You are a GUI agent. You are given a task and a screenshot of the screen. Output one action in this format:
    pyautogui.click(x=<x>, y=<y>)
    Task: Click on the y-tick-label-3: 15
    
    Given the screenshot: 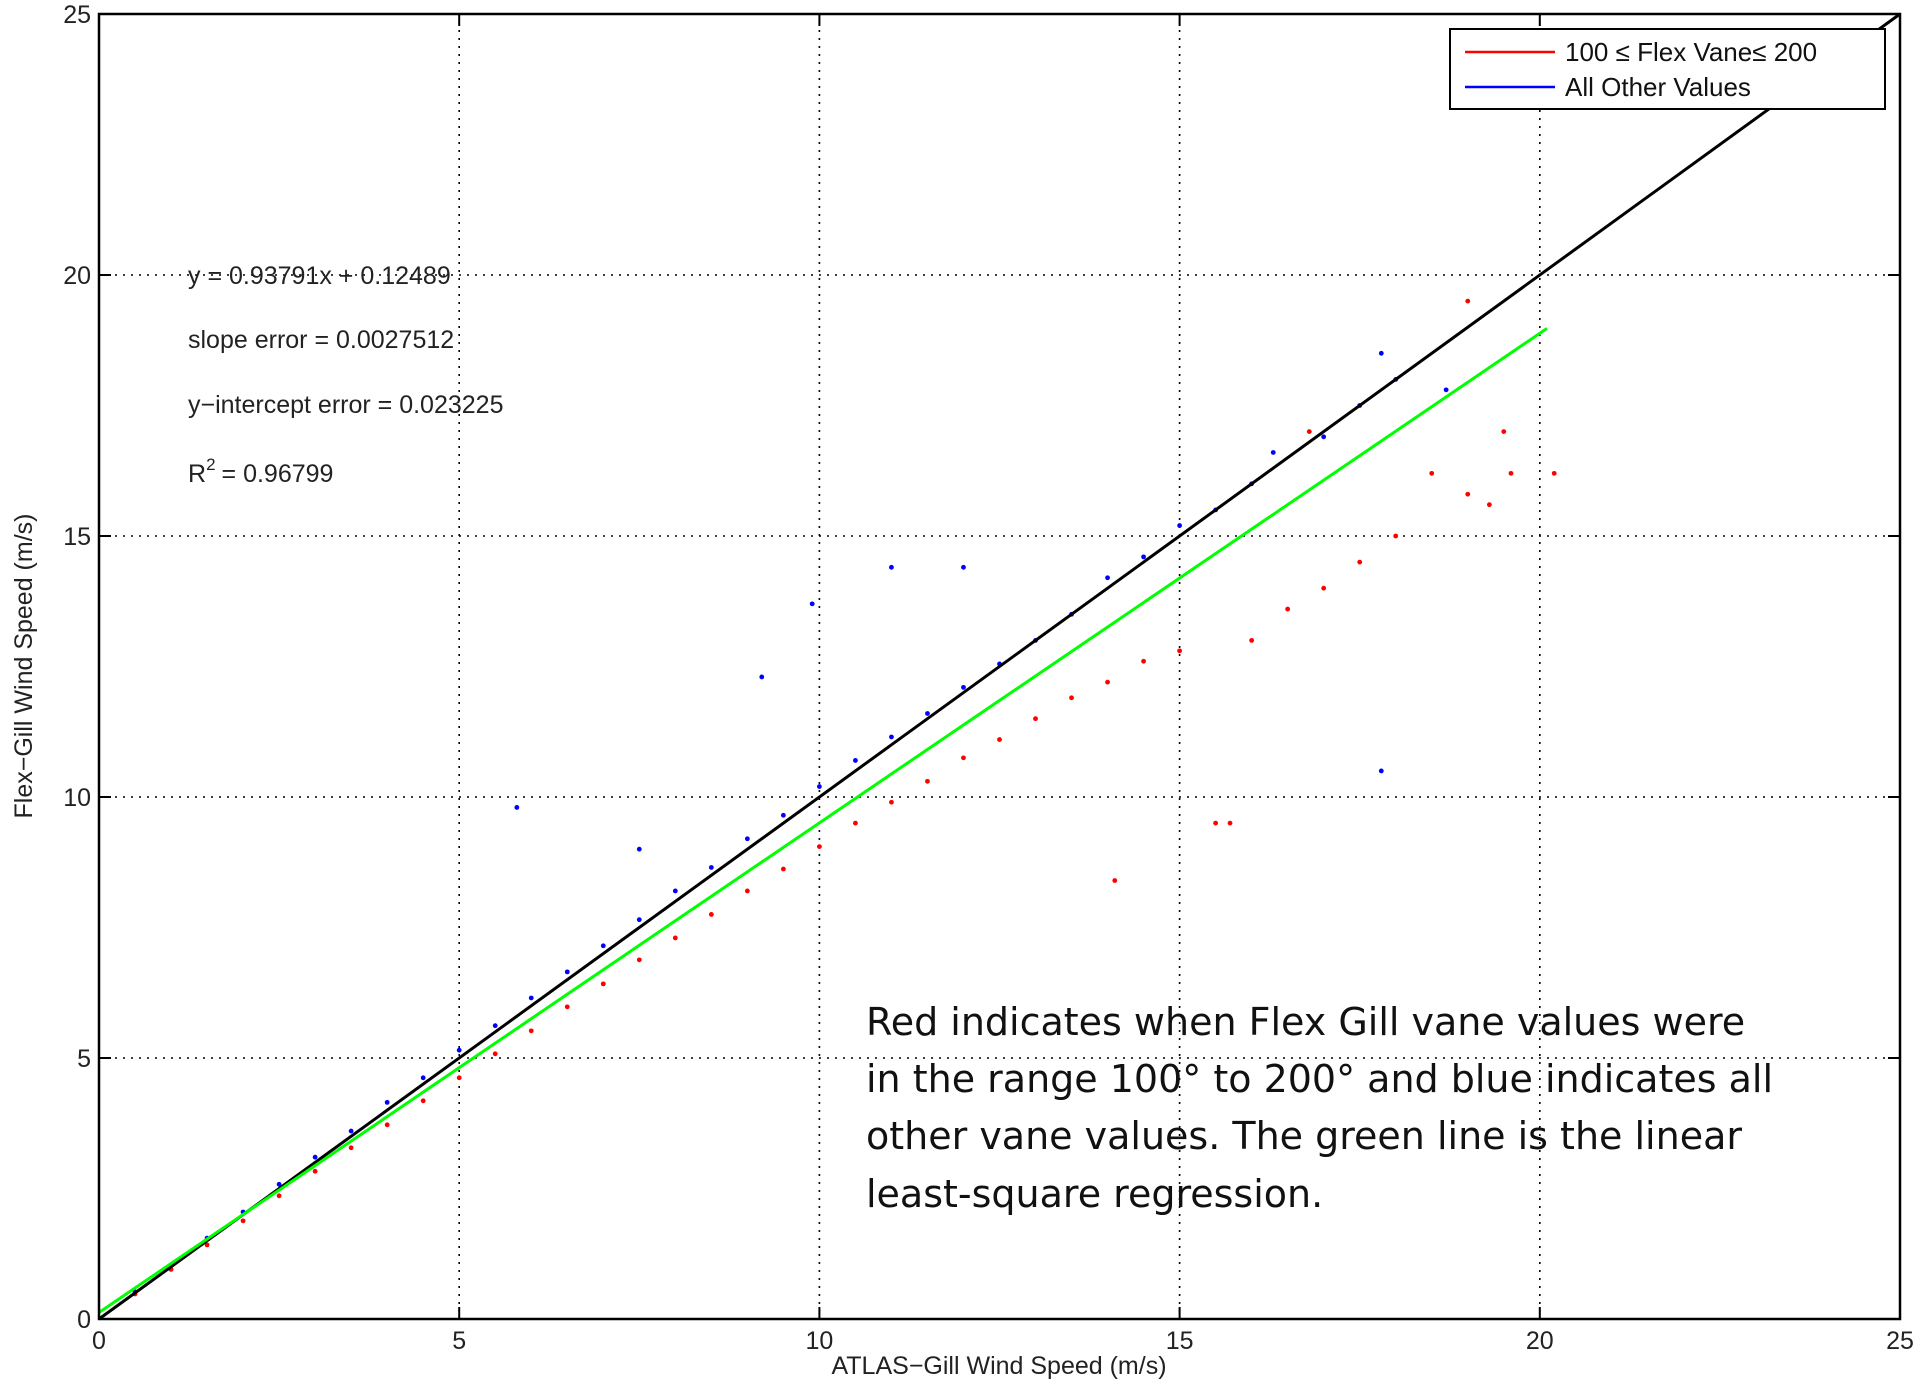 What is the action you would take?
    pyautogui.click(x=77, y=537)
    